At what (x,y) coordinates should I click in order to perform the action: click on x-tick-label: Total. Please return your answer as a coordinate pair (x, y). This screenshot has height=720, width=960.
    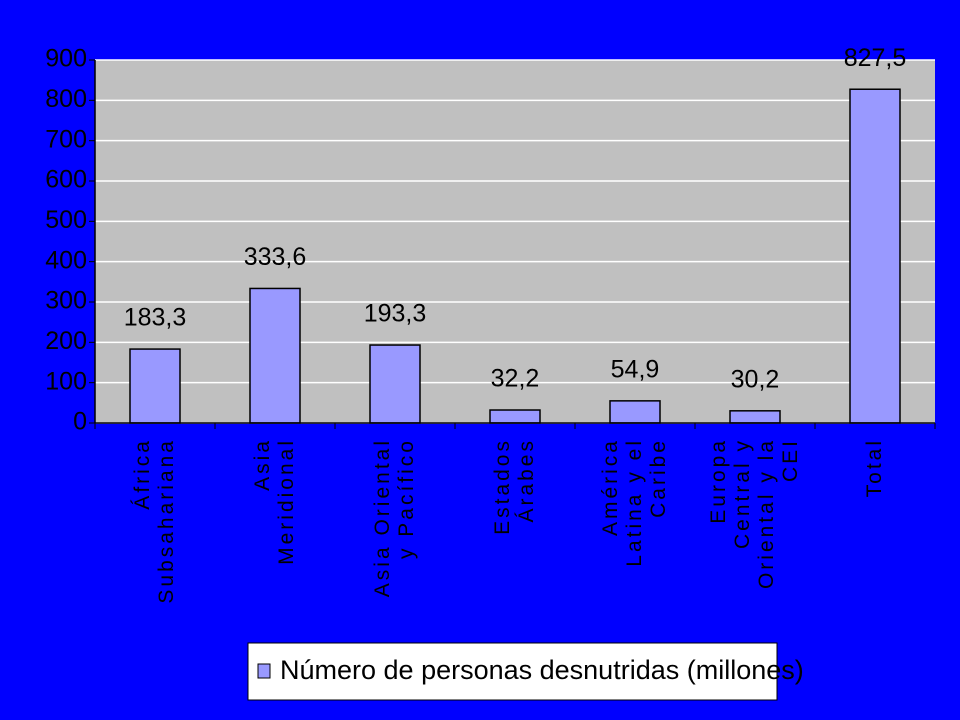
    Looking at the image, I should click on (874, 467).